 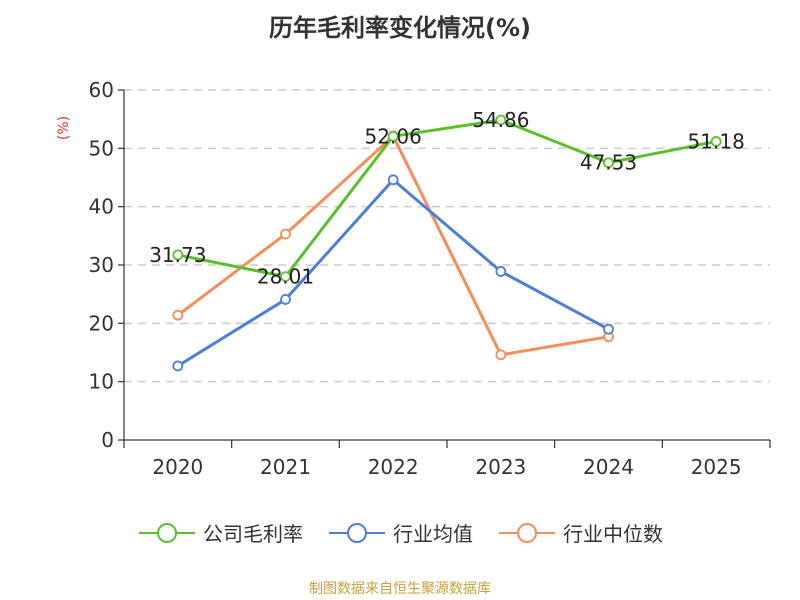 What do you see at coordinates (716, 467) in the screenshot?
I see `x-tick-label: 2025` at bounding box center [716, 467].